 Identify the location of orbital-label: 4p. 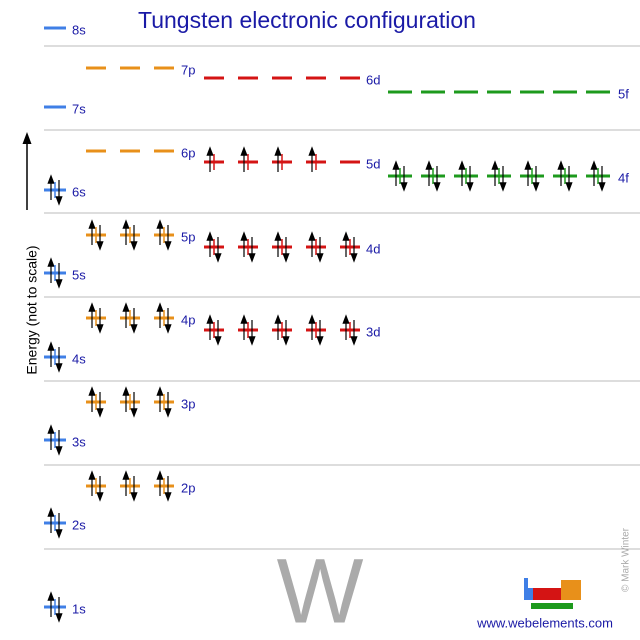
(188, 319).